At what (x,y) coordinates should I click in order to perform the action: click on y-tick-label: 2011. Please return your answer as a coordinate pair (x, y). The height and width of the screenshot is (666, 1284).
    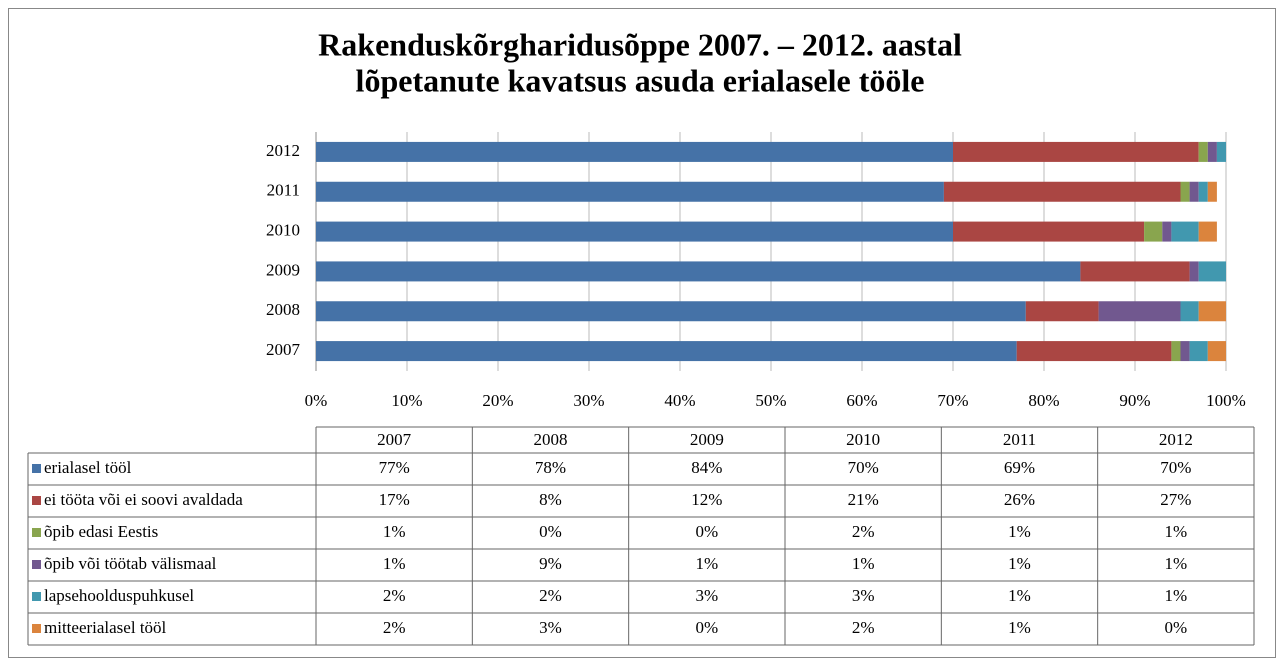
    Looking at the image, I should click on (283, 190).